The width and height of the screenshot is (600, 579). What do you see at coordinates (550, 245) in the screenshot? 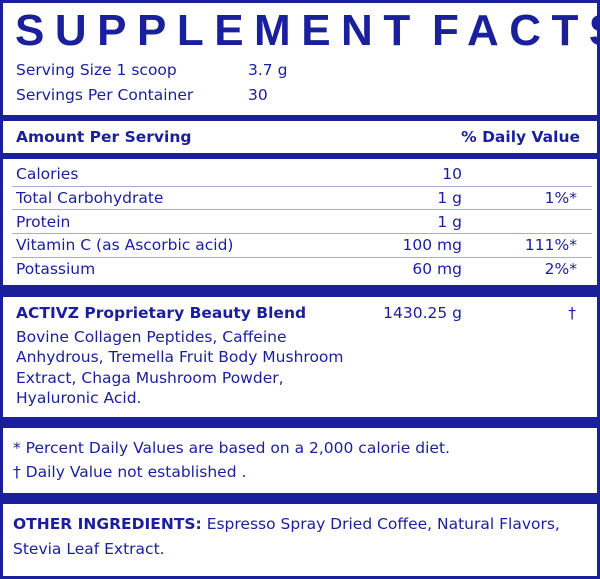
I see `nutrient-dv: 111%*` at bounding box center [550, 245].